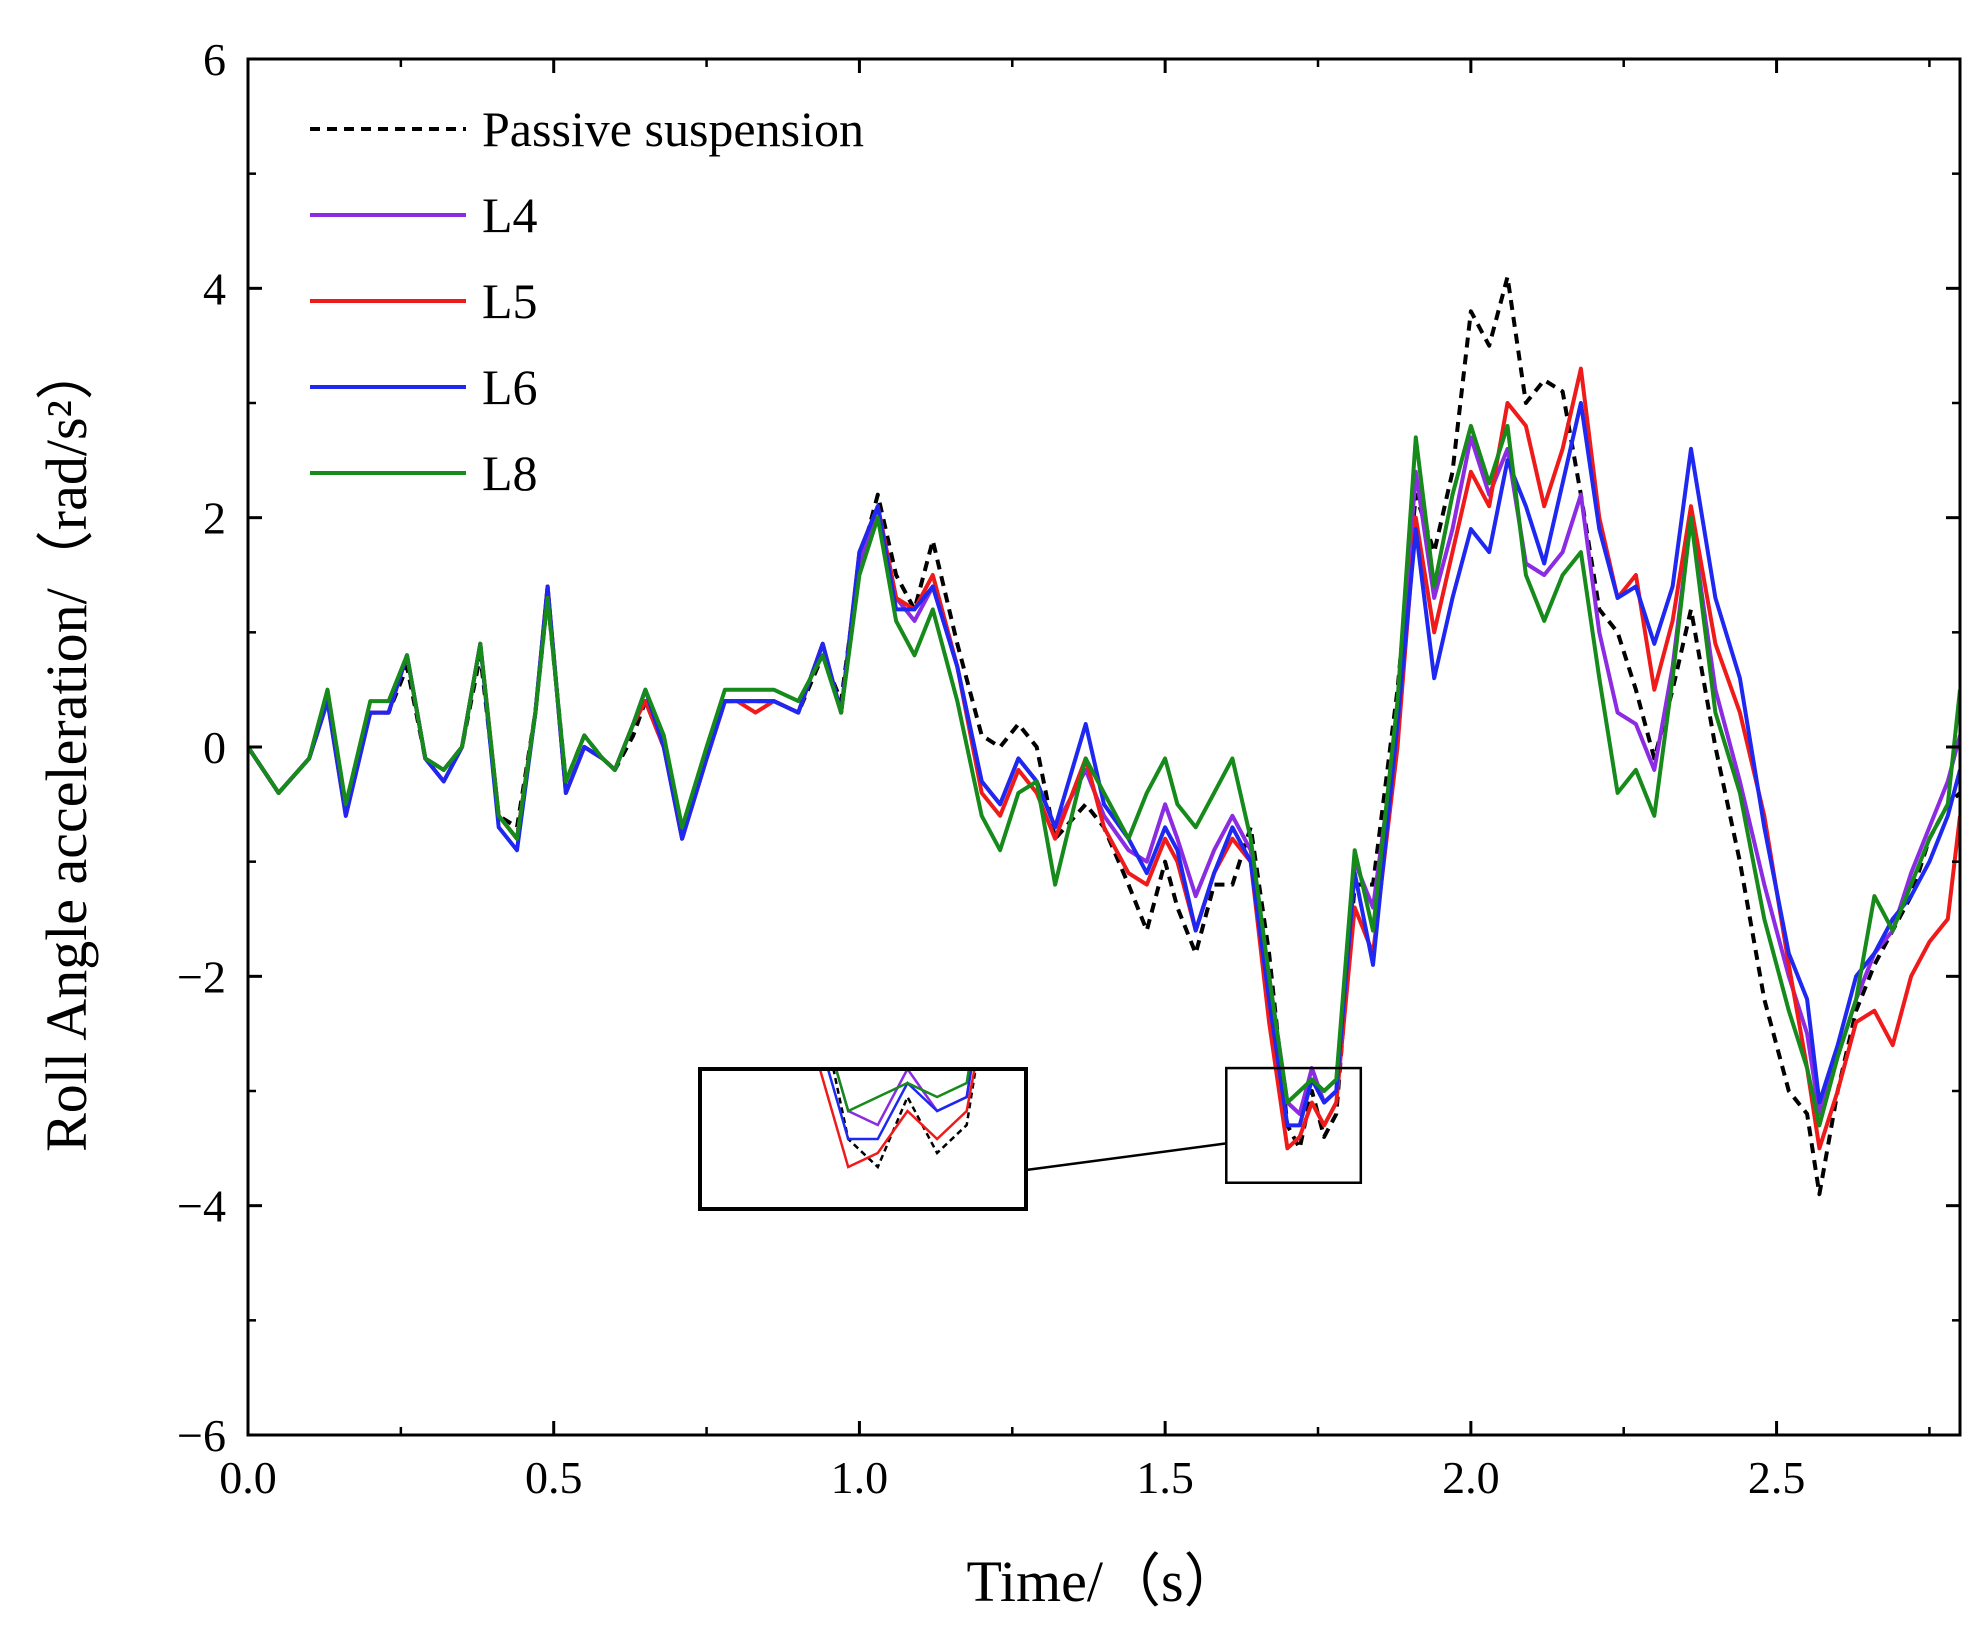 The image size is (1986, 1628). Describe the element at coordinates (214, 518) in the screenshot. I see `y-tick-label: 2` at that location.